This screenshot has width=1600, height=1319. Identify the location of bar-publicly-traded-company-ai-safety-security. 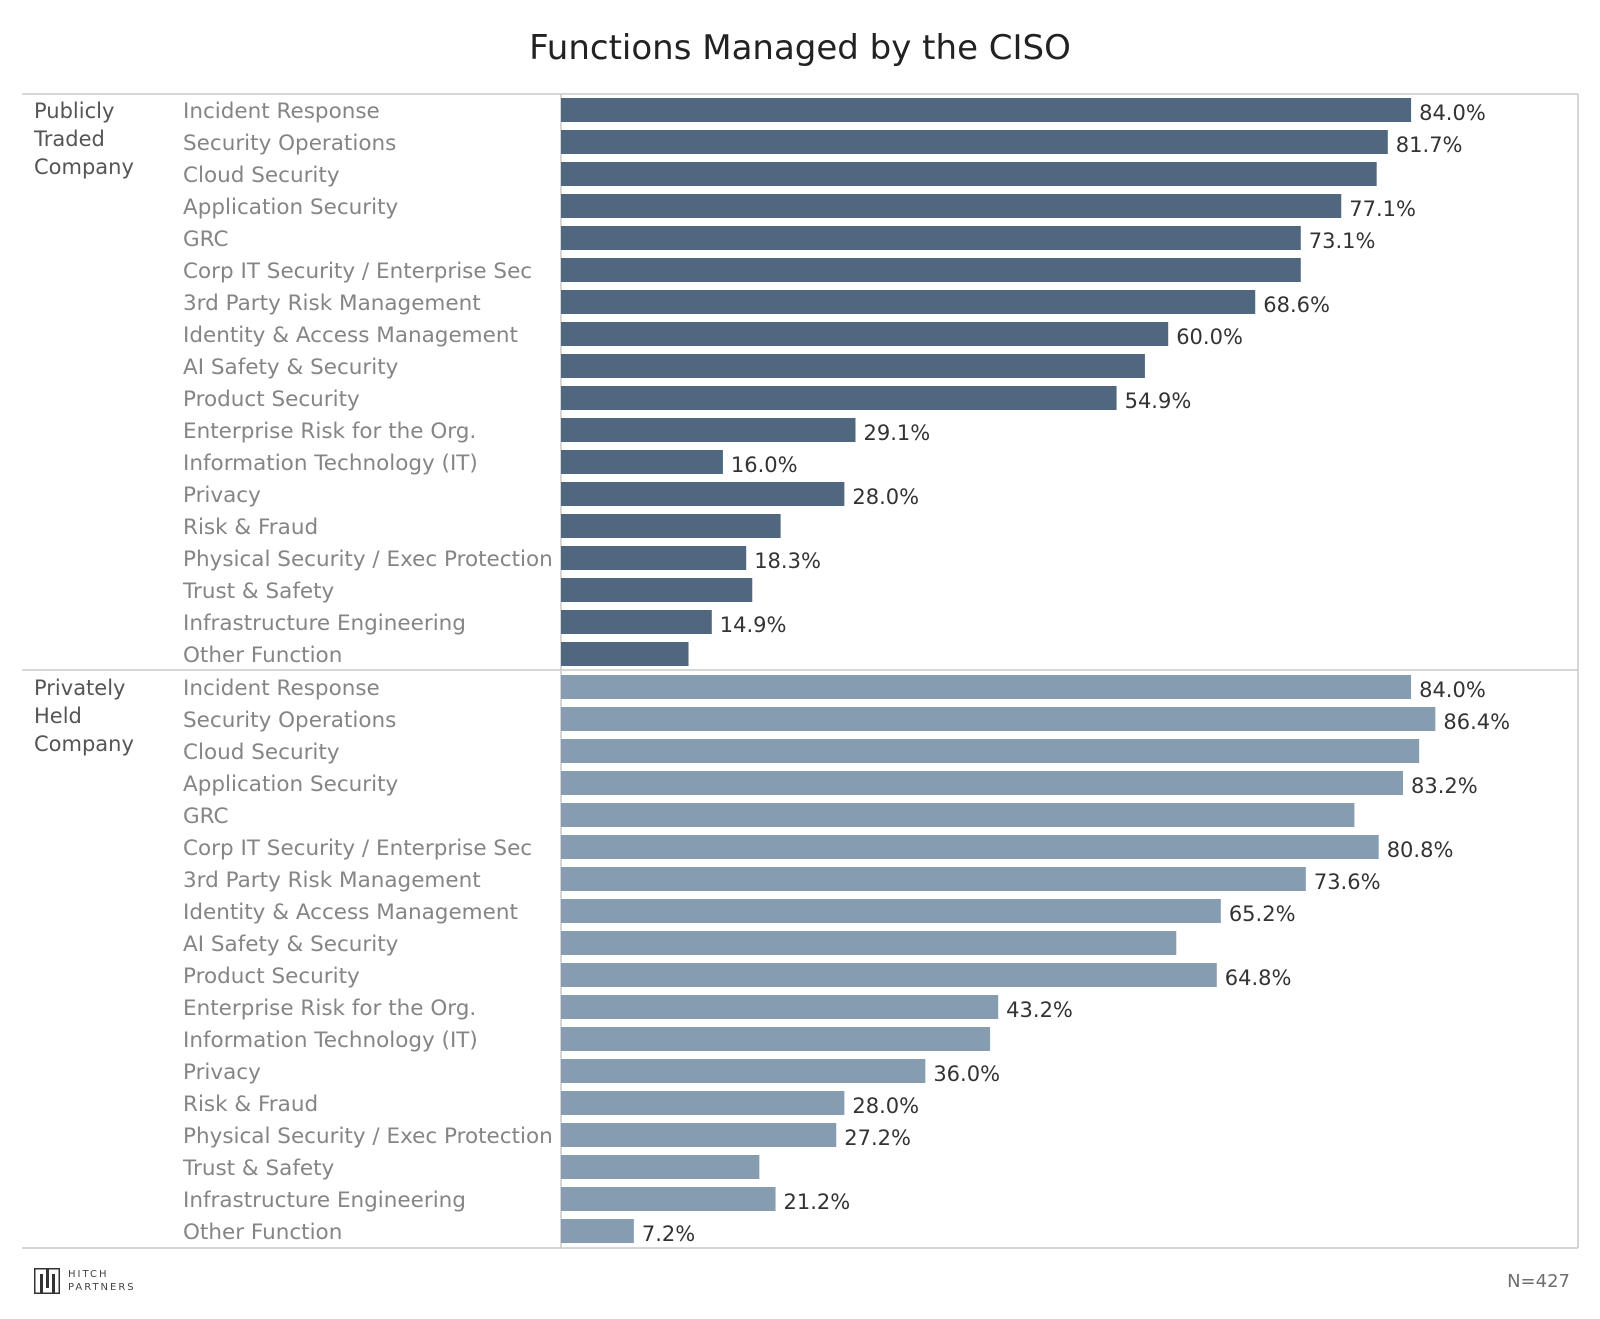
(853, 366).